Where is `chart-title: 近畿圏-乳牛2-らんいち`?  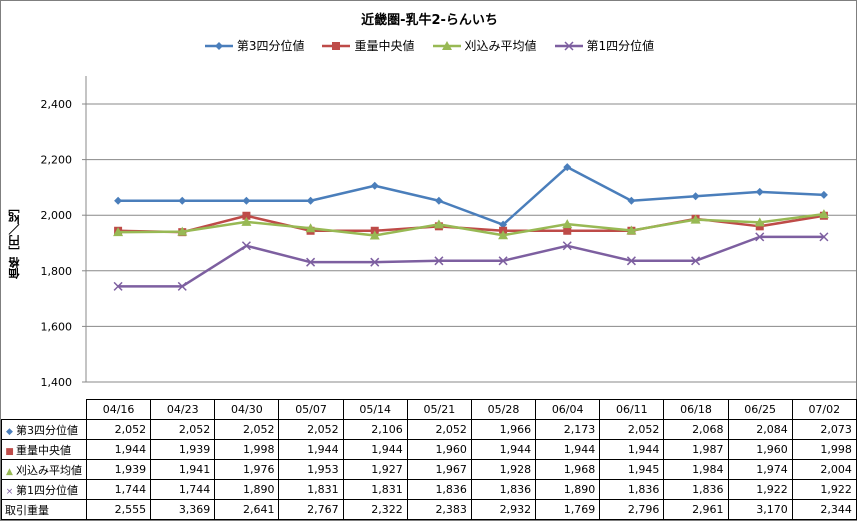
chart-title: 近畿圏-乳牛2-らんいち is located at coordinates (429, 20).